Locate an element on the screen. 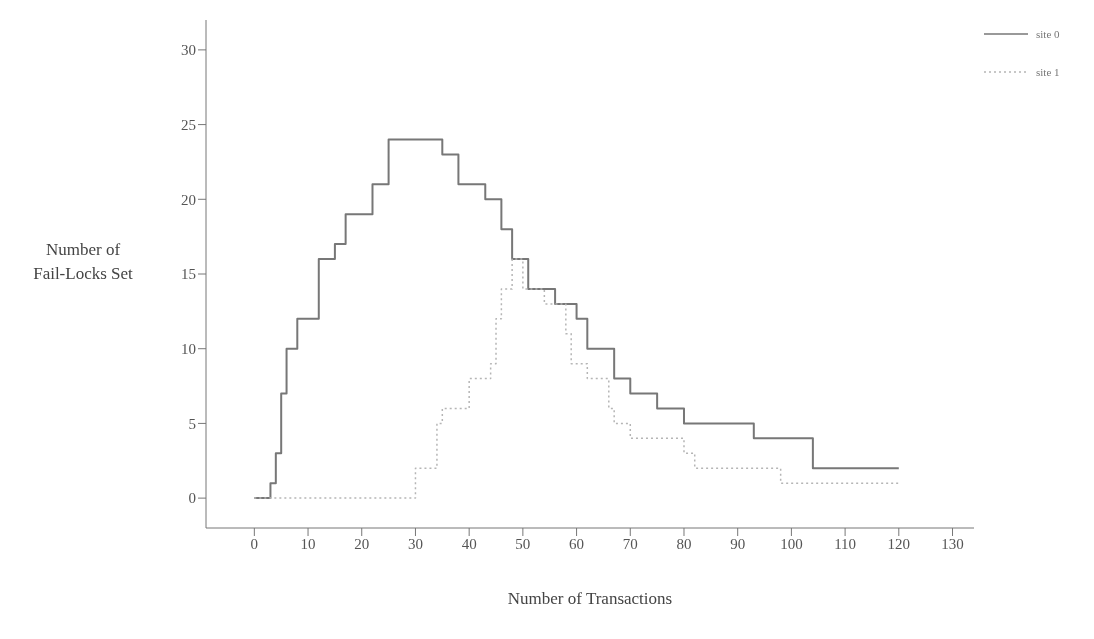 This screenshot has width=1094, height=639. x-tick-label: 30 is located at coordinates (415, 543).